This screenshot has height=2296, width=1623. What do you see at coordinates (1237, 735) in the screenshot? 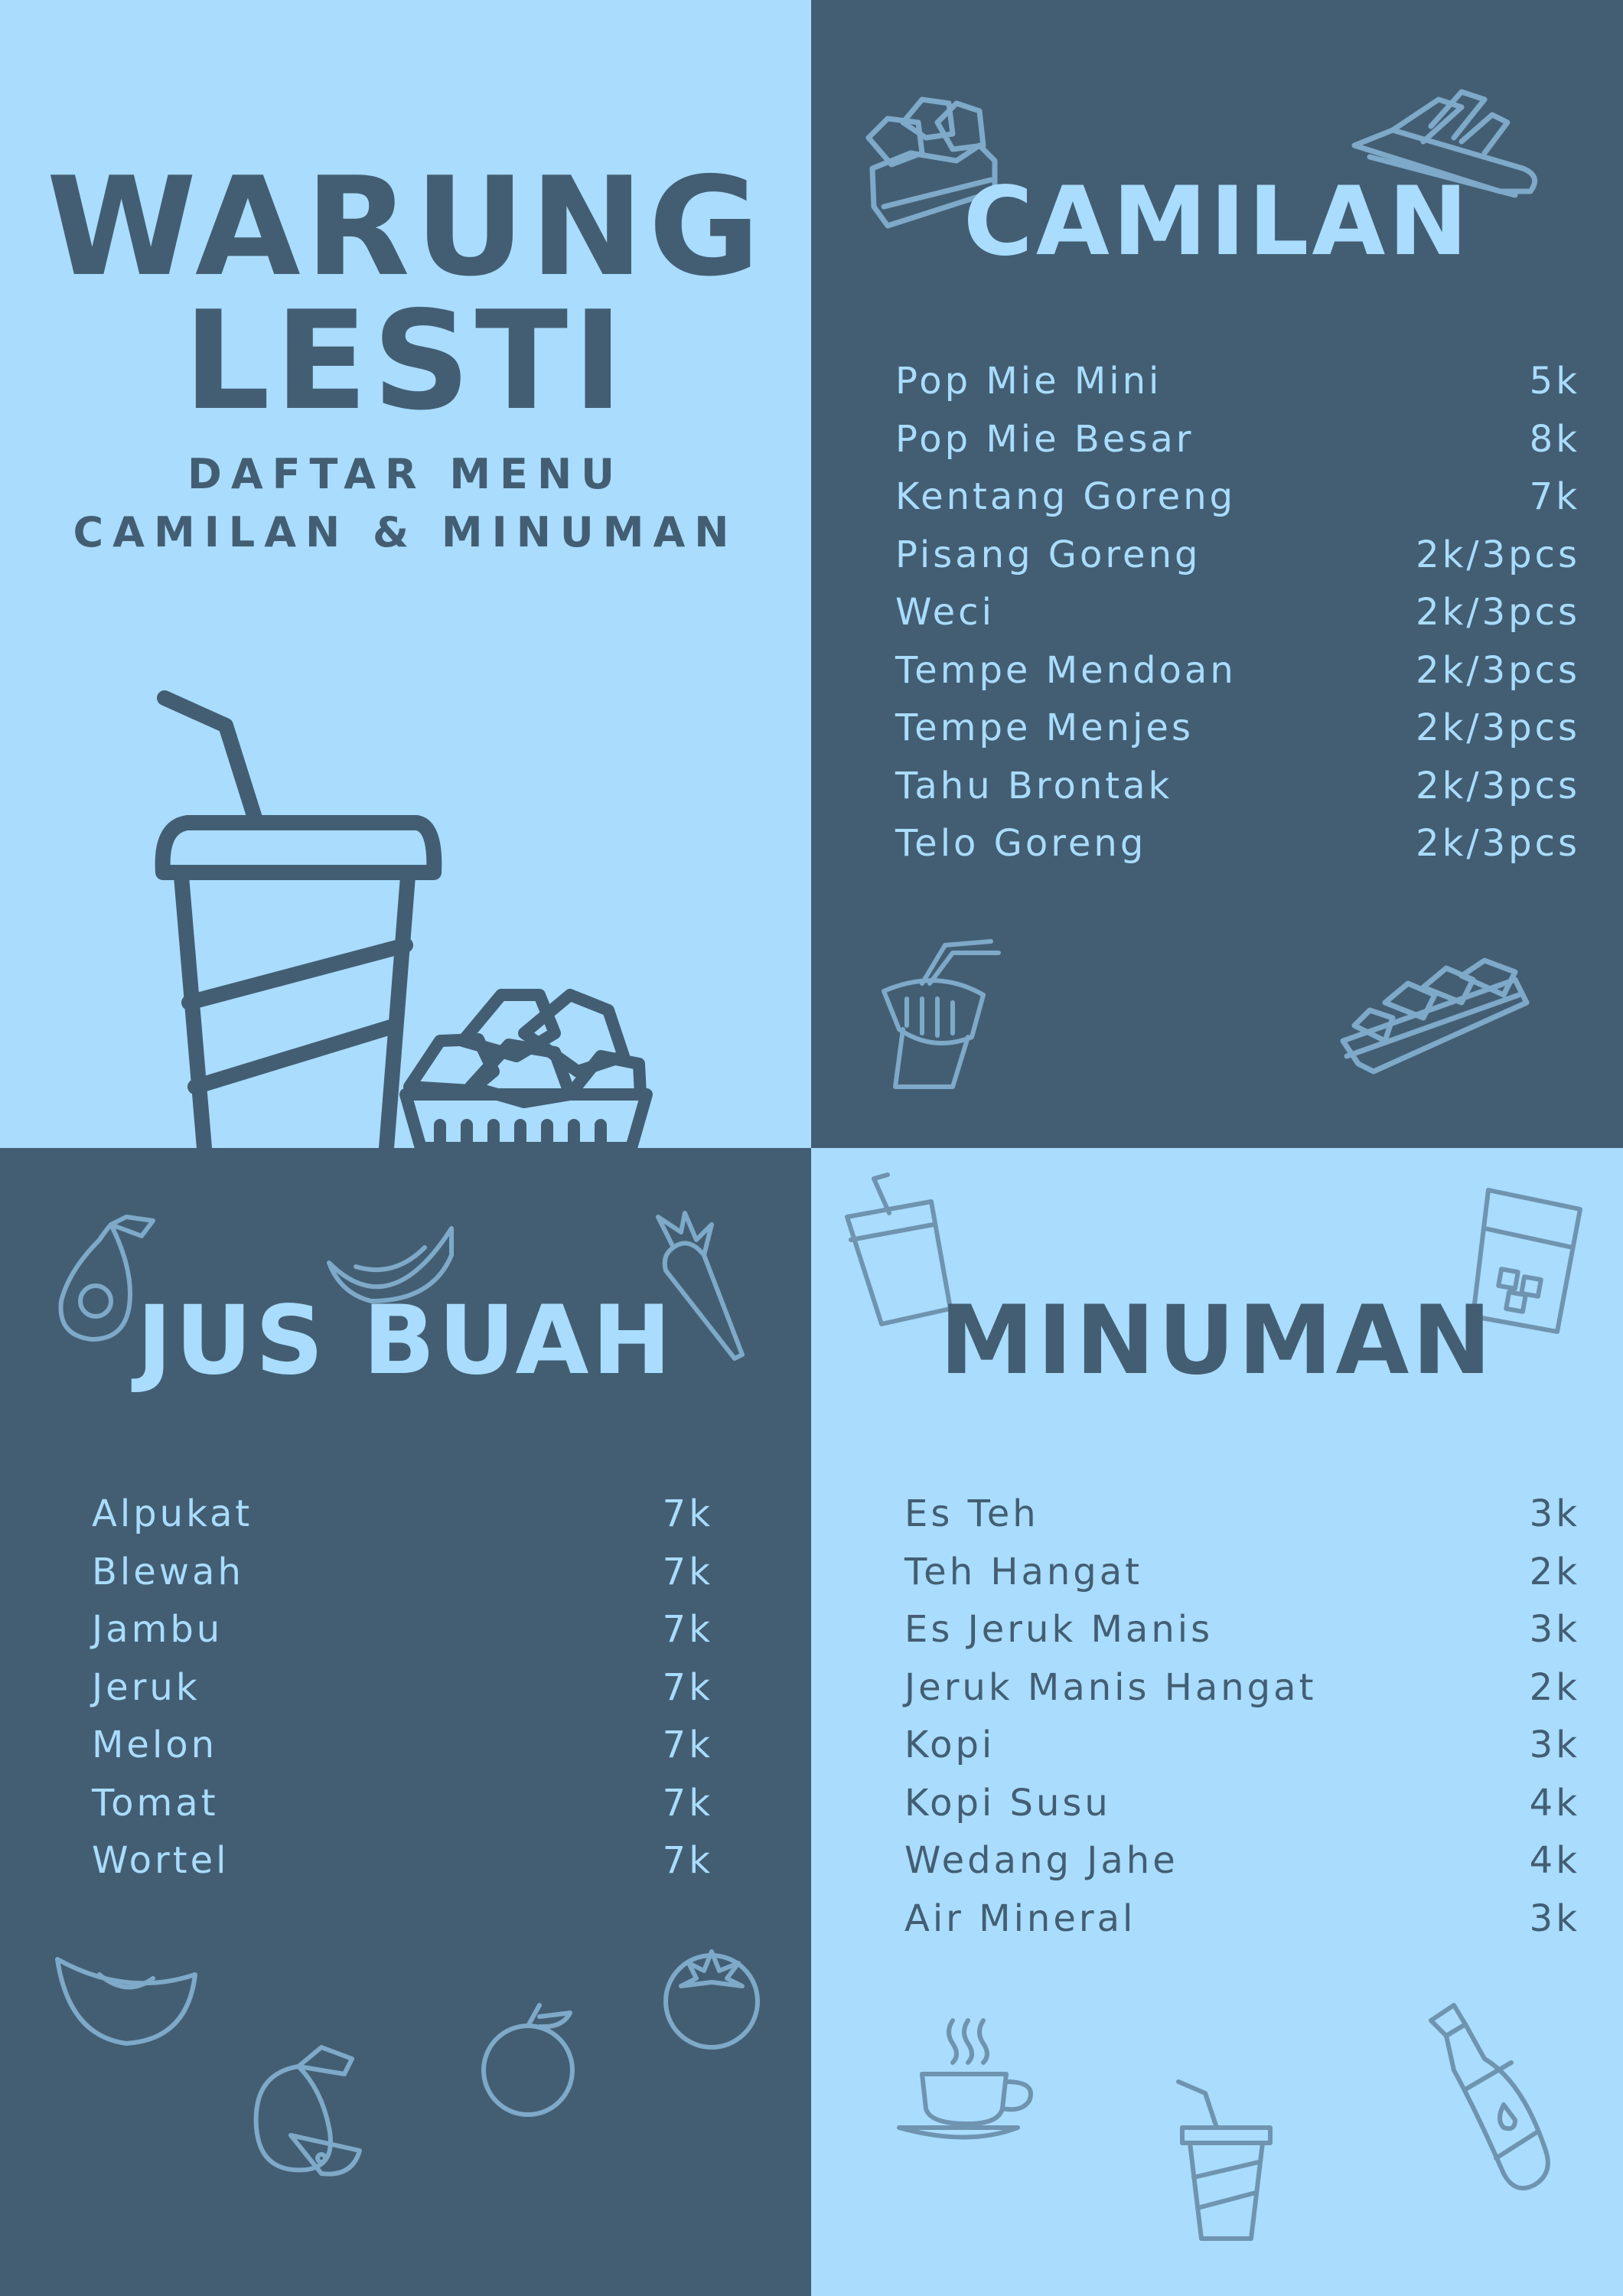
I see `list-item: Tempe Menjes 2k/3pcs` at bounding box center [1237, 735].